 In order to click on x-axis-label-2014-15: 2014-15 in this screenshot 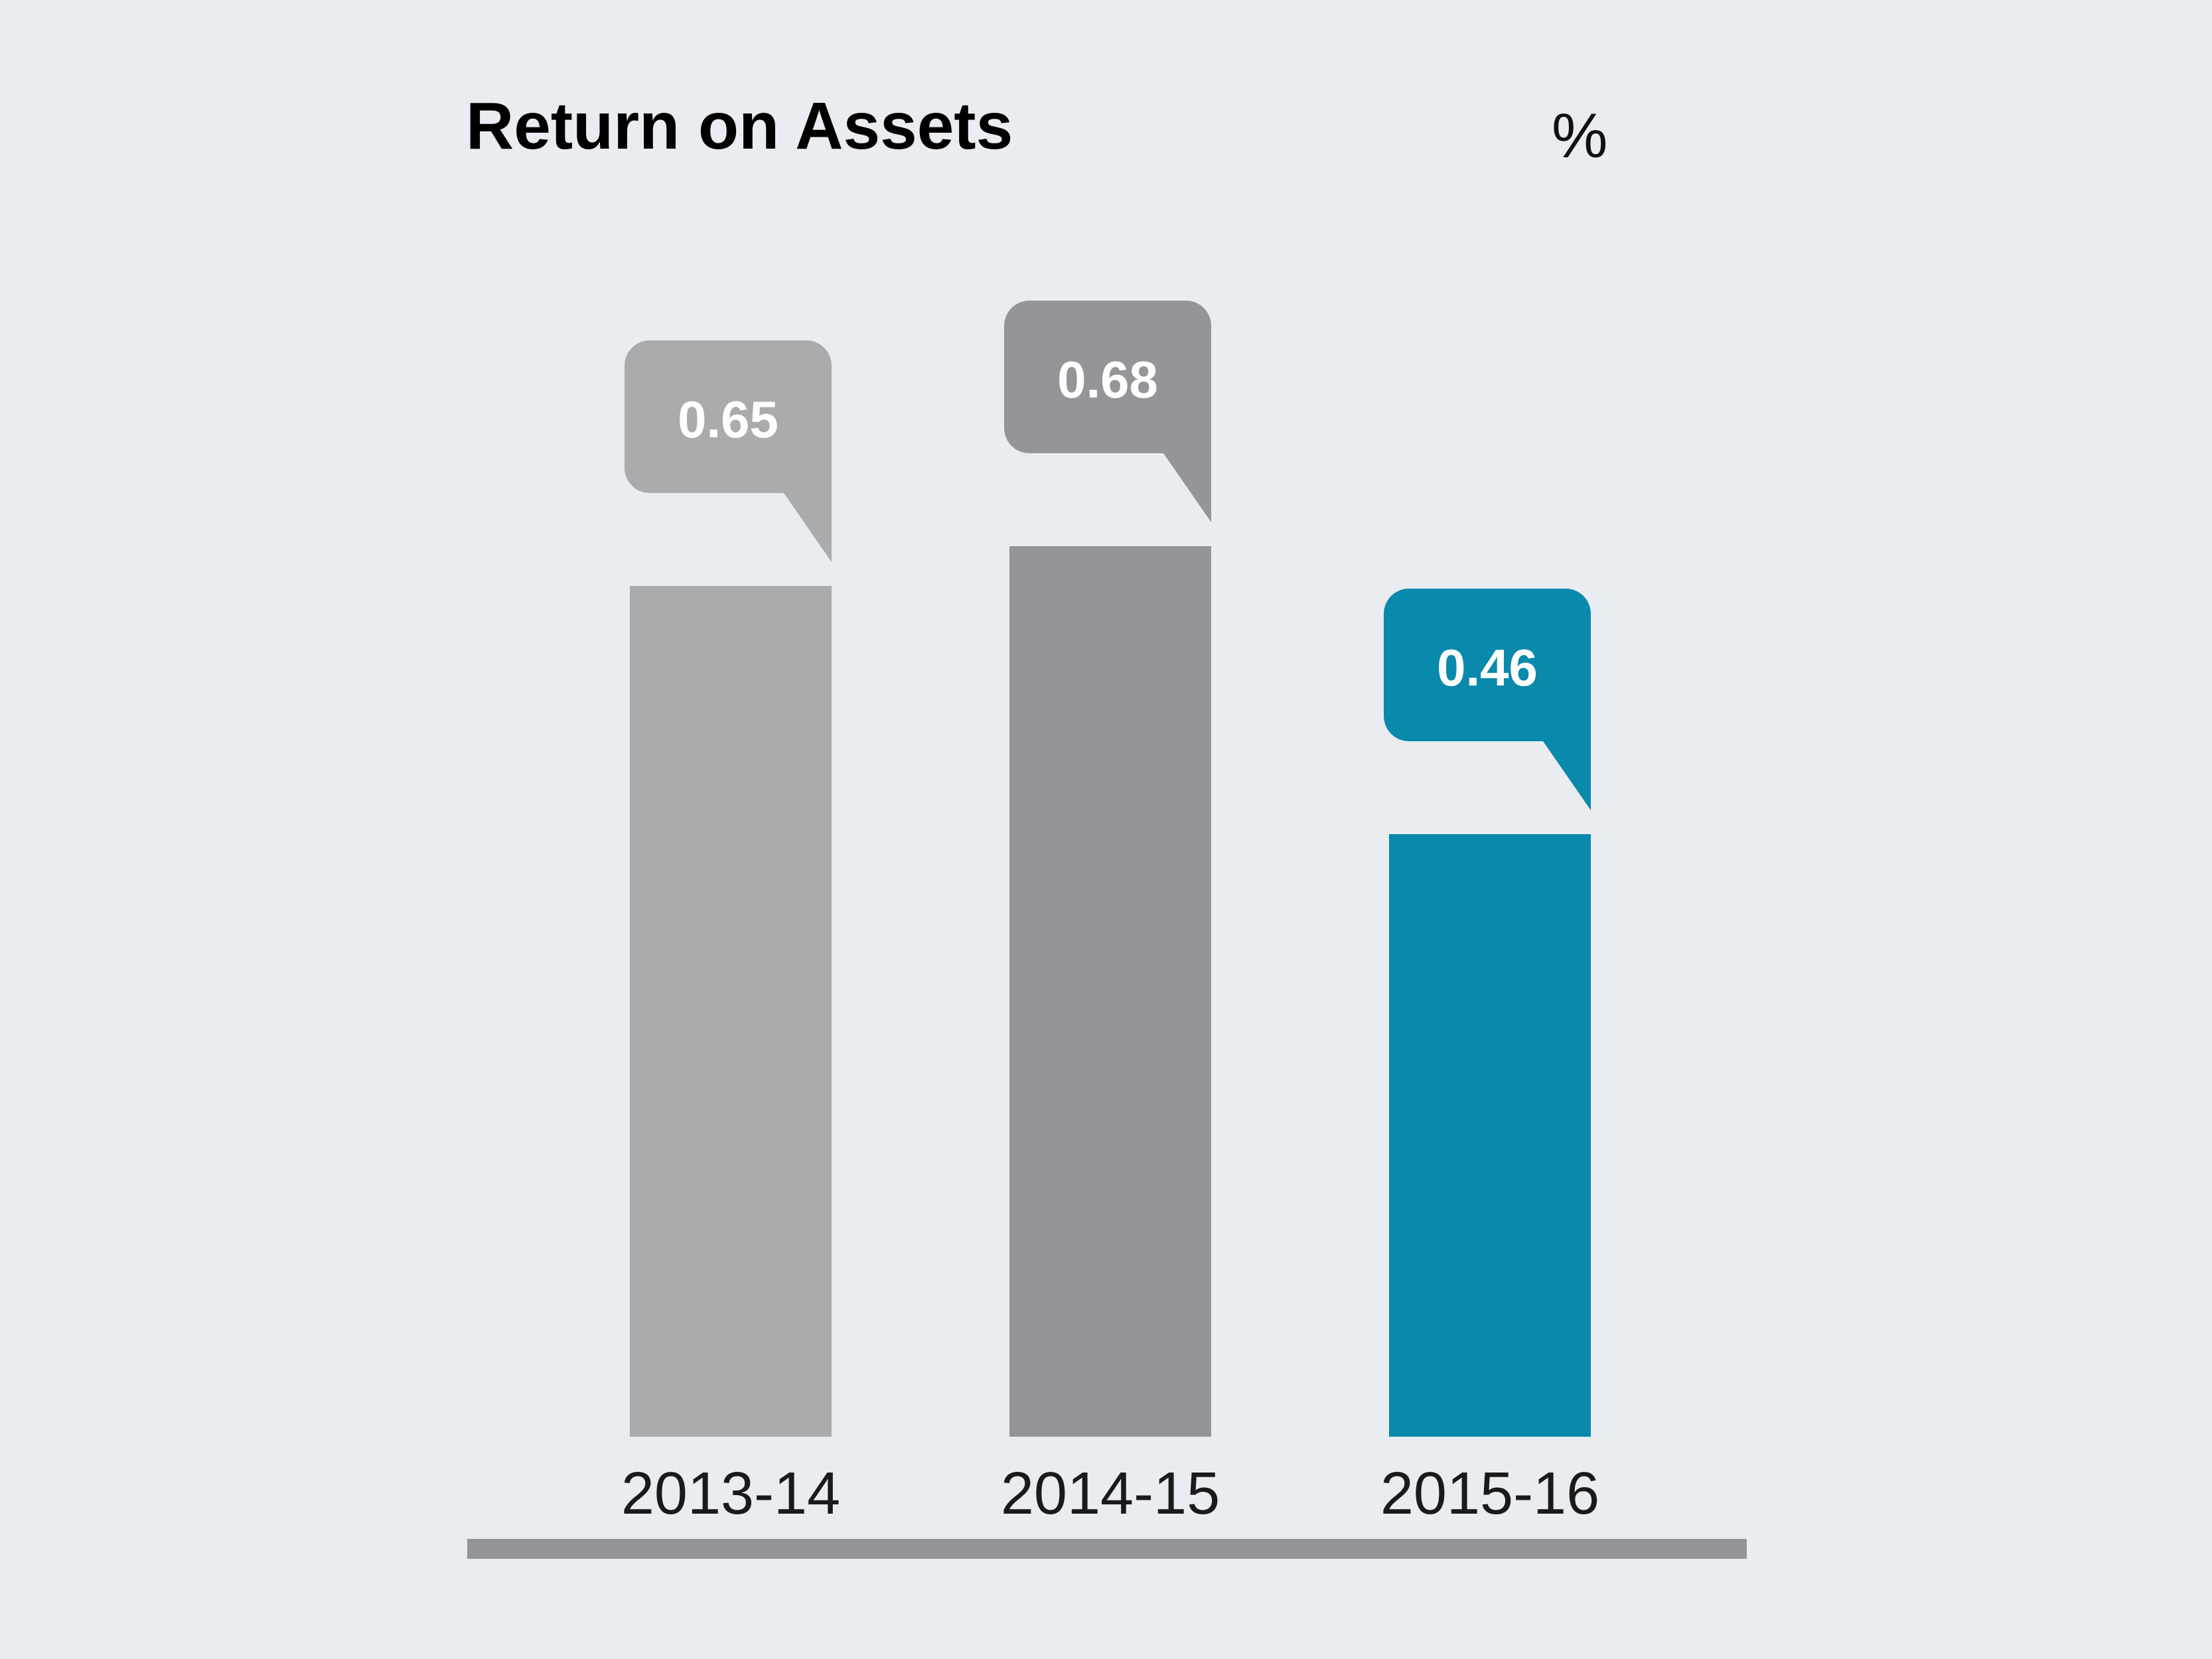, I will do `click(1110, 1494)`.